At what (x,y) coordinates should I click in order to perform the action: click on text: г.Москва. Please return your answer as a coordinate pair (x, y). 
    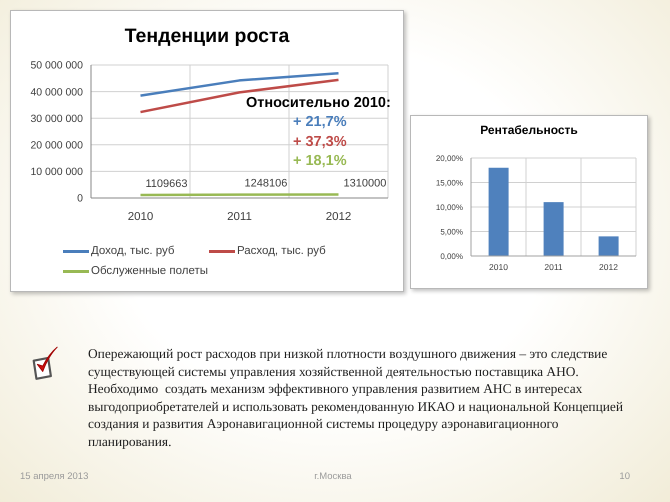
    Looking at the image, I should click on (333, 476).